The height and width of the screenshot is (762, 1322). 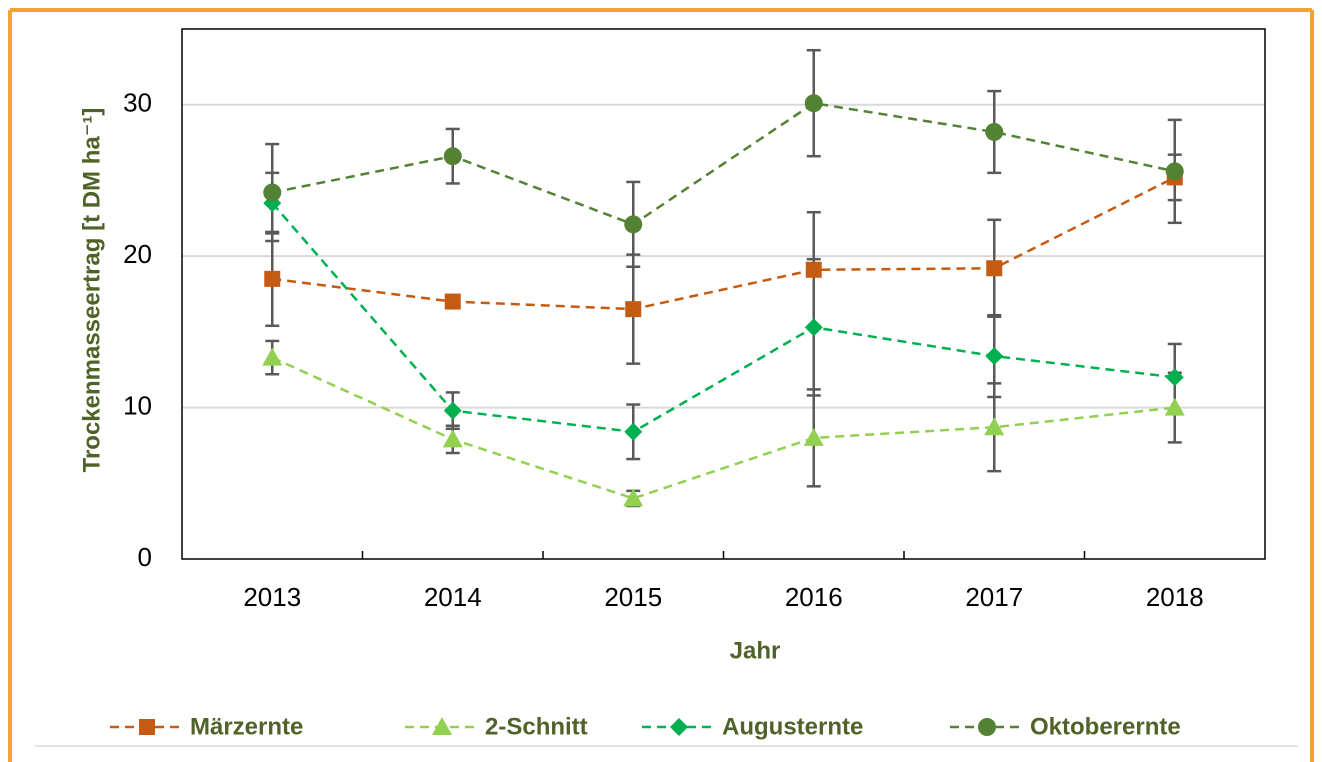 What do you see at coordinates (814, 597) in the screenshot?
I see `x-tick-label: 2016` at bounding box center [814, 597].